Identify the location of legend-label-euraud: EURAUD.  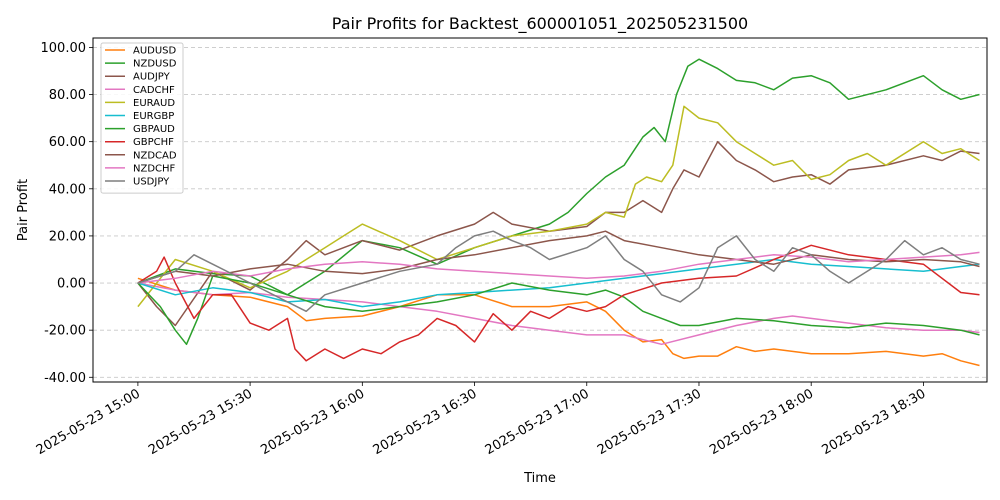
(154, 103).